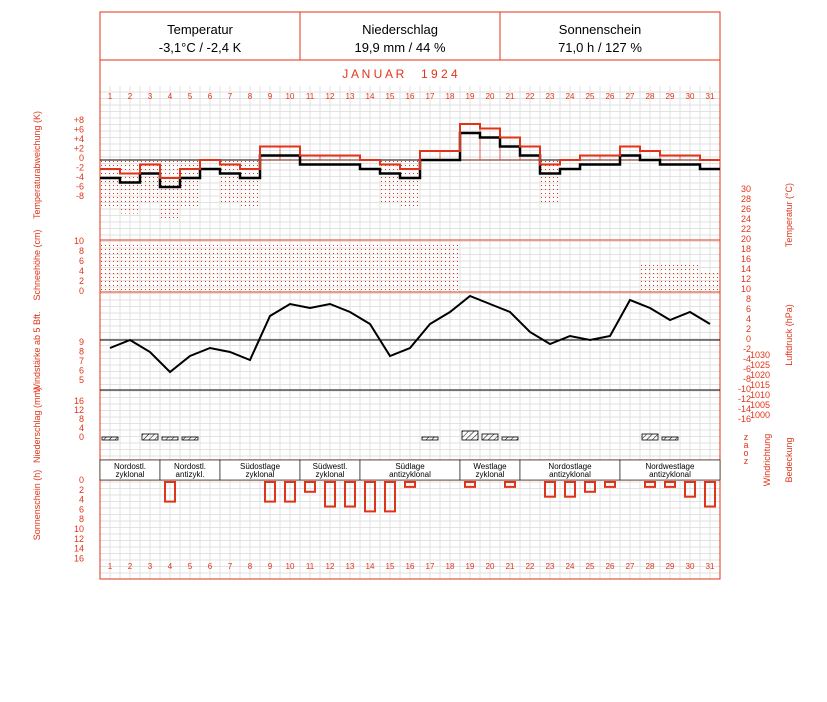 The image size is (827, 702). Describe the element at coordinates (80, 196) in the screenshot. I see `tick-anomaly: -8` at that location.